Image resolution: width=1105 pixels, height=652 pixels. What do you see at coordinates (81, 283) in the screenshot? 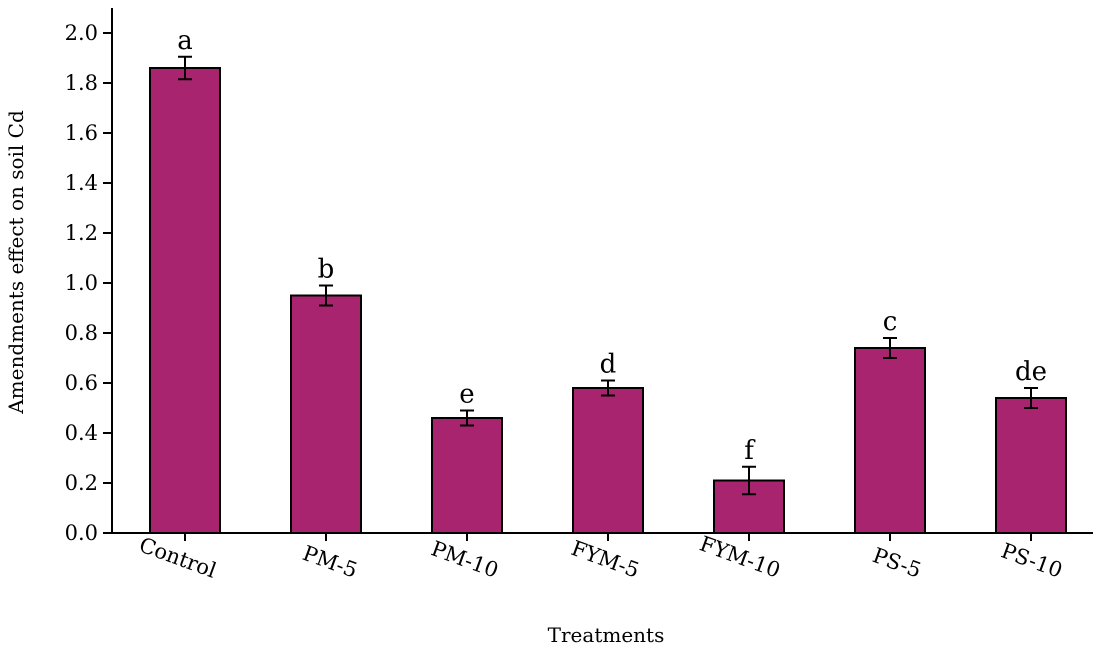
I see `y-tick-label: 1.0` at bounding box center [81, 283].